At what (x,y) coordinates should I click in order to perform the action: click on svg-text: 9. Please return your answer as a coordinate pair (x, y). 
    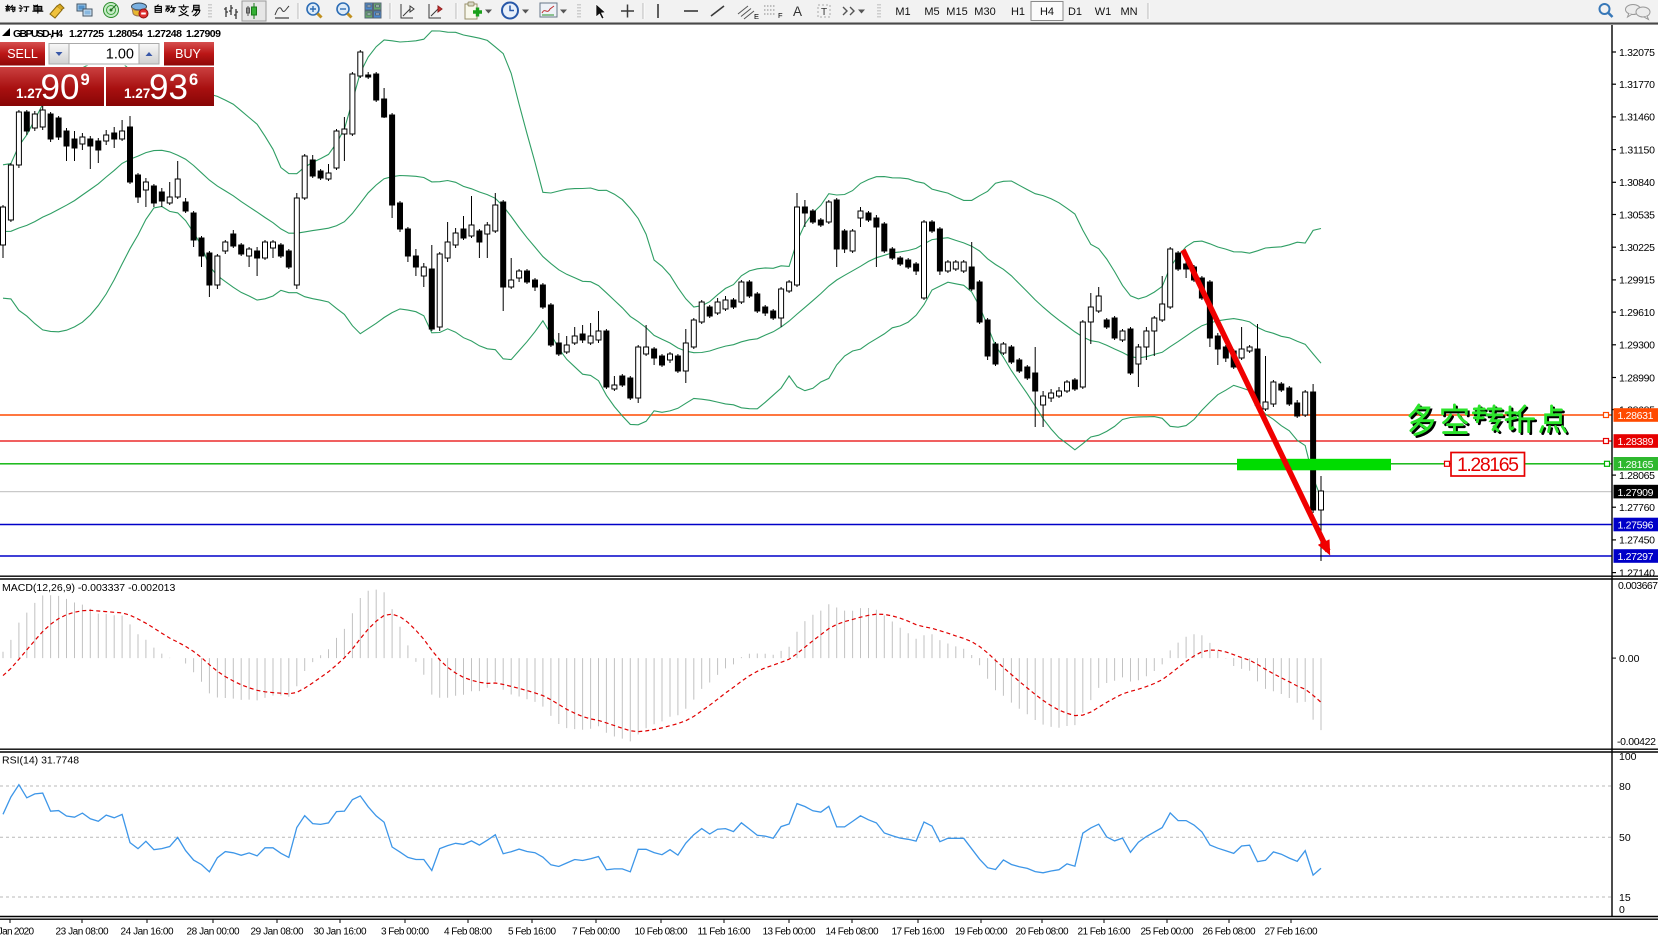
    Looking at the image, I should click on (85, 80).